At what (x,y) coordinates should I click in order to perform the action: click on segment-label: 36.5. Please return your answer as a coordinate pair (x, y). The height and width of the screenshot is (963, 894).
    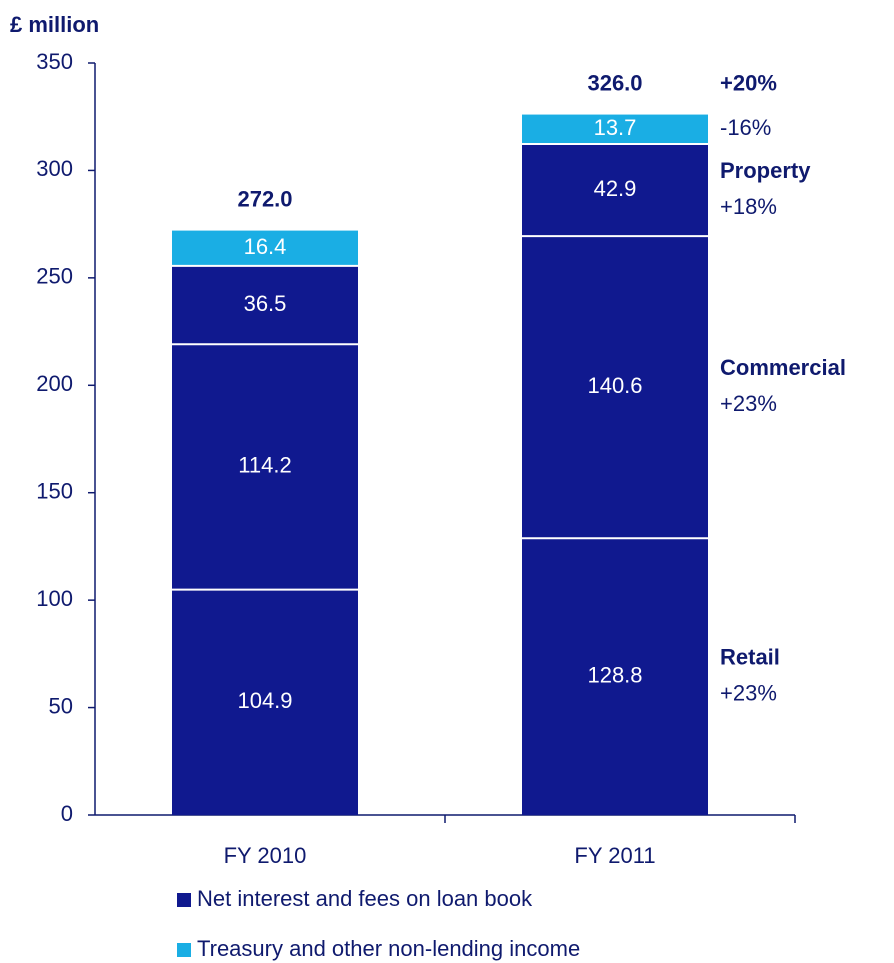
    Looking at the image, I should click on (265, 303).